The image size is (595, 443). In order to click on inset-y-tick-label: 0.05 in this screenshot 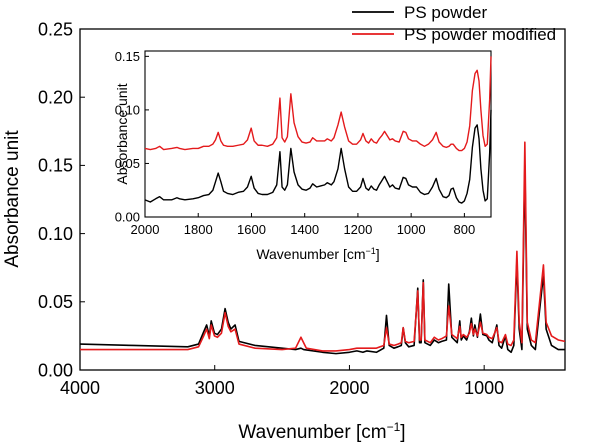, I will do `click(127, 163)`.